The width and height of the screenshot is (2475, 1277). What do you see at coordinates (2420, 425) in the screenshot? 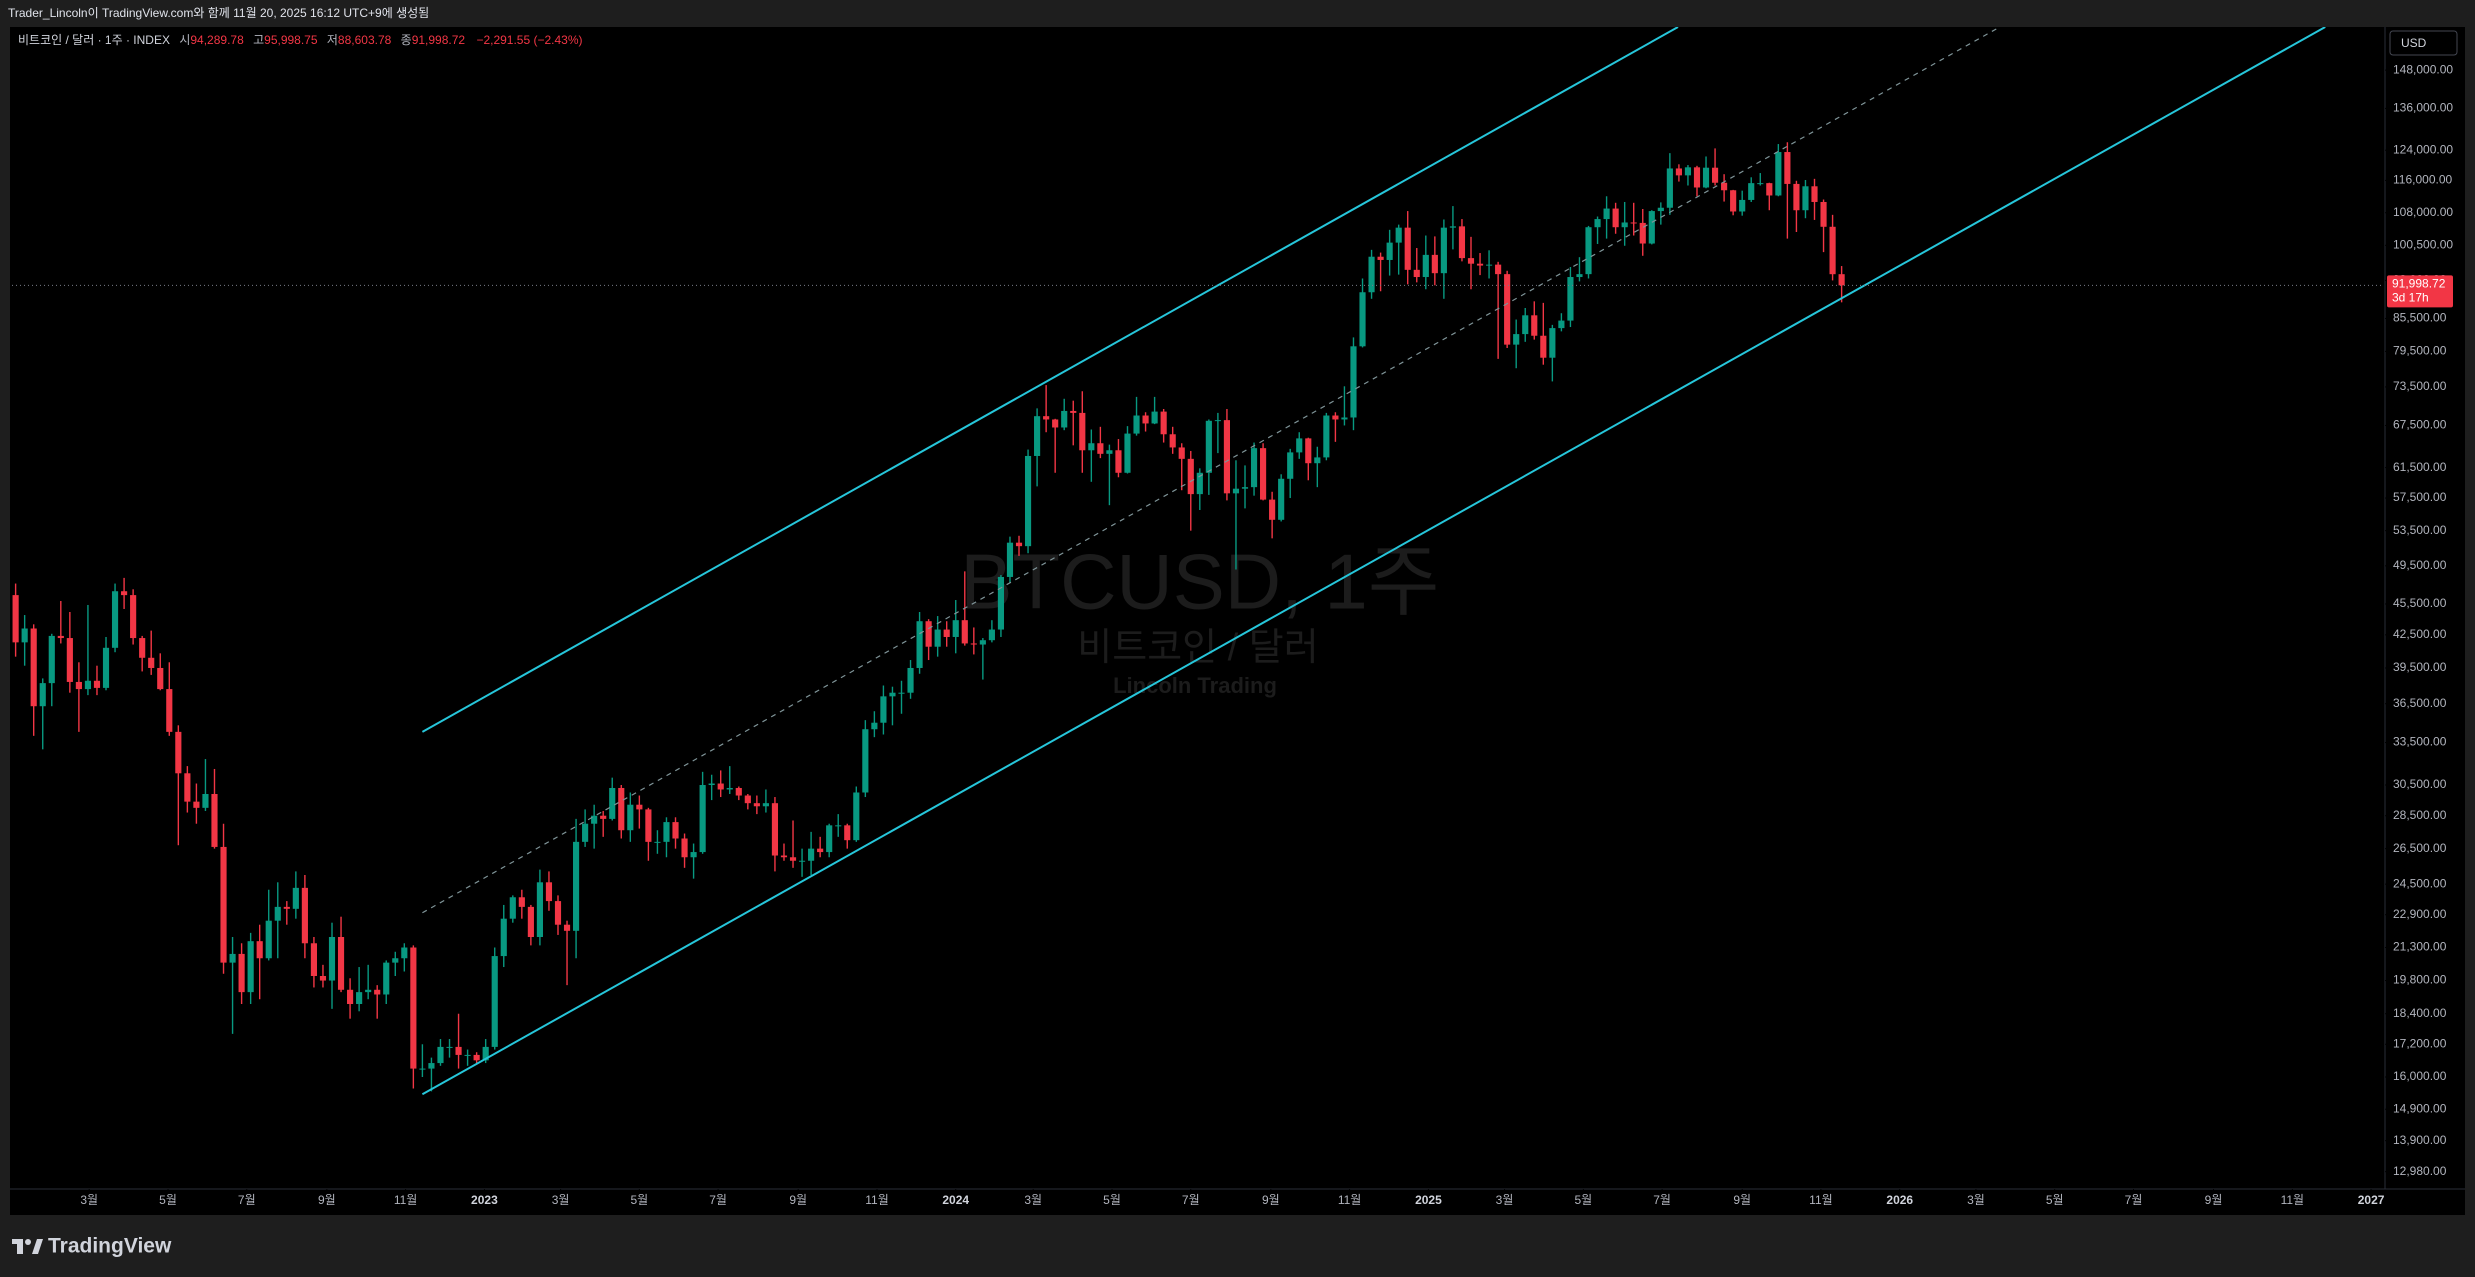
I see `y-tick-label: 67,500.00` at bounding box center [2420, 425].